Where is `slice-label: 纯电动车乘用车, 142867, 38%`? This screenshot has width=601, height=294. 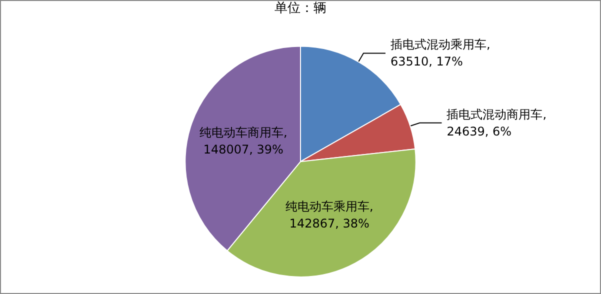
slice-label: 纯电动车乘用车, 142867, 38% is located at coordinates (329, 214).